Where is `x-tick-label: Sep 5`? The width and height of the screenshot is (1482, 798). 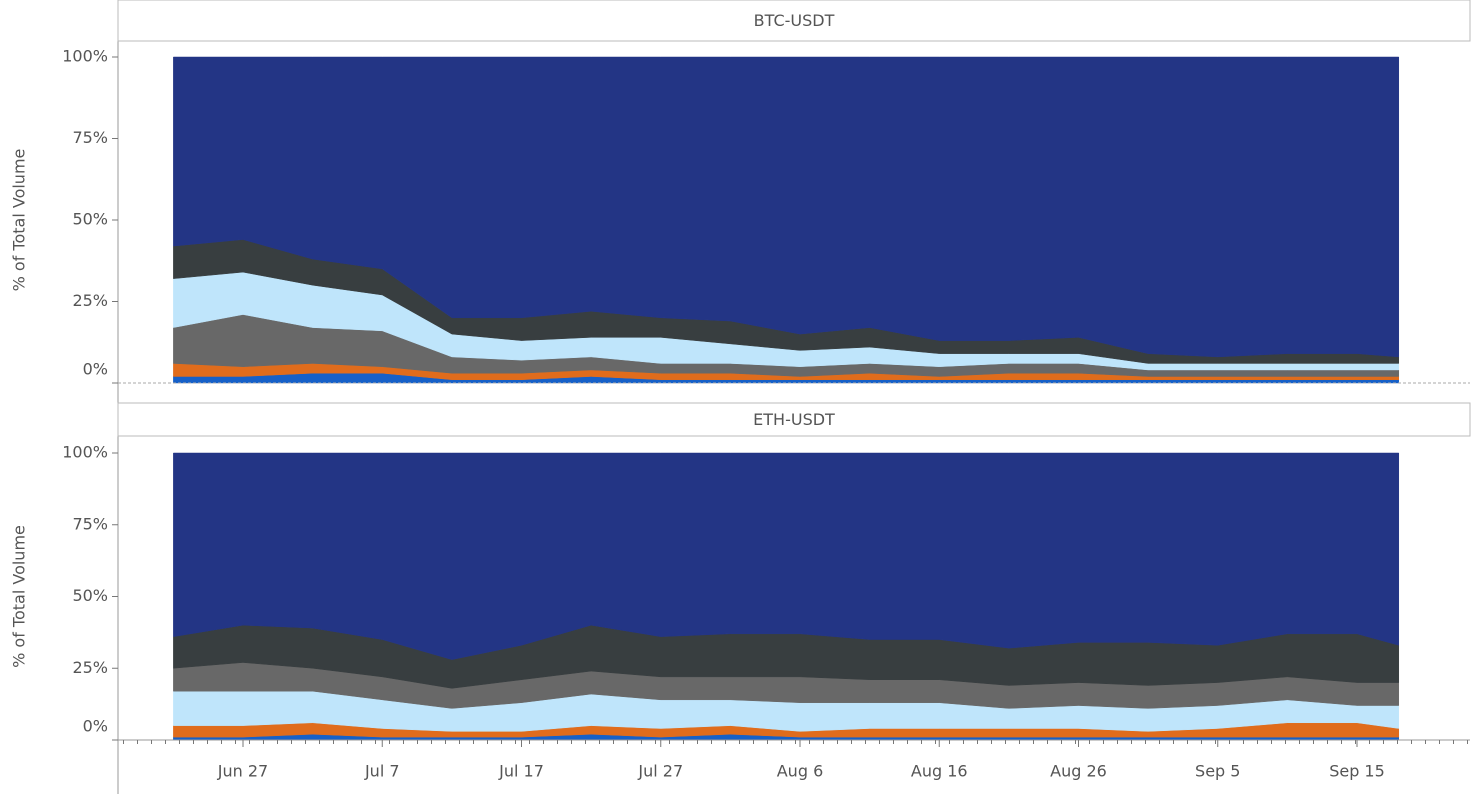
x-tick-label: Sep 5 is located at coordinates (1217, 771).